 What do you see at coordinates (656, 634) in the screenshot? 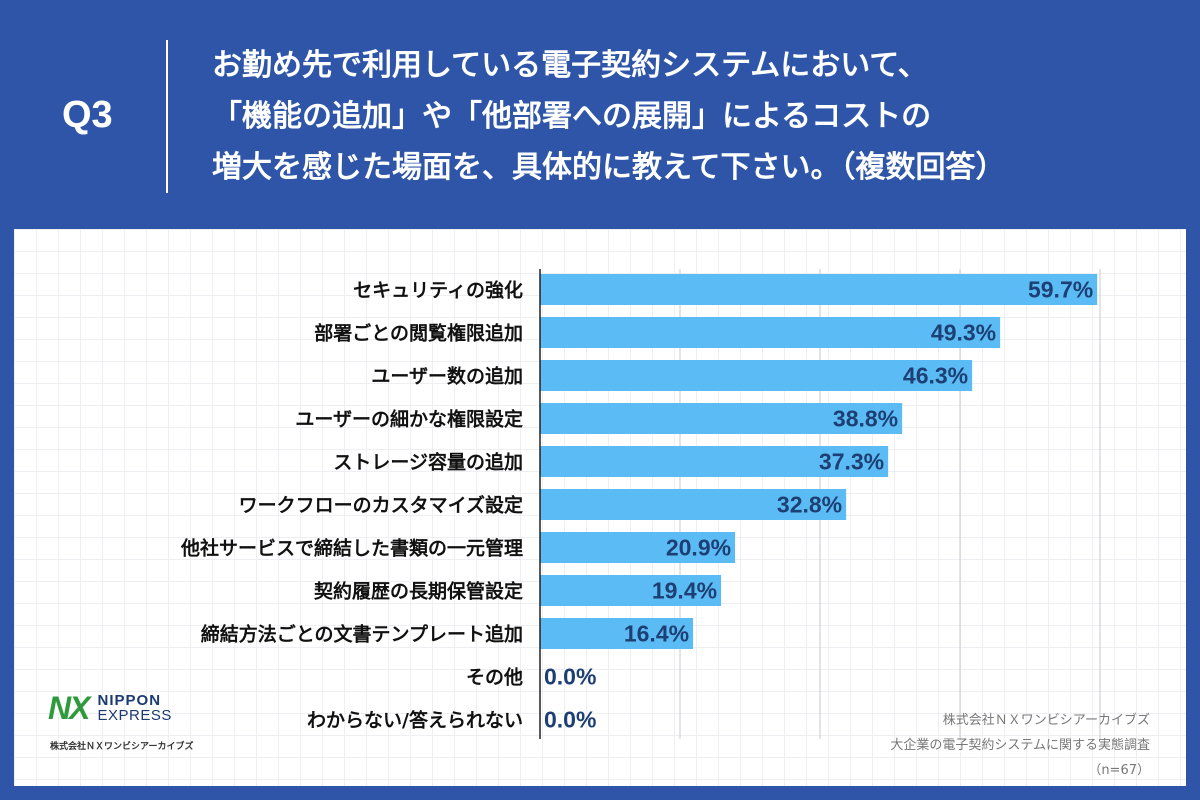
I see `value-label: 16.4%` at bounding box center [656, 634].